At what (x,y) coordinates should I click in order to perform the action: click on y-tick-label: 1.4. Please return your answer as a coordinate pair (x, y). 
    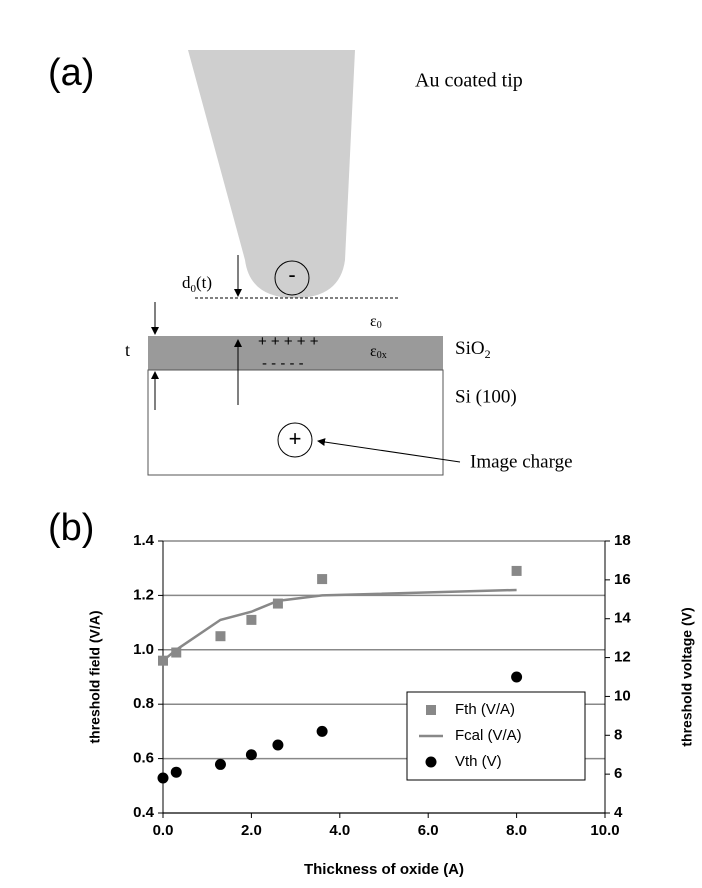
    Looking at the image, I should click on (144, 540).